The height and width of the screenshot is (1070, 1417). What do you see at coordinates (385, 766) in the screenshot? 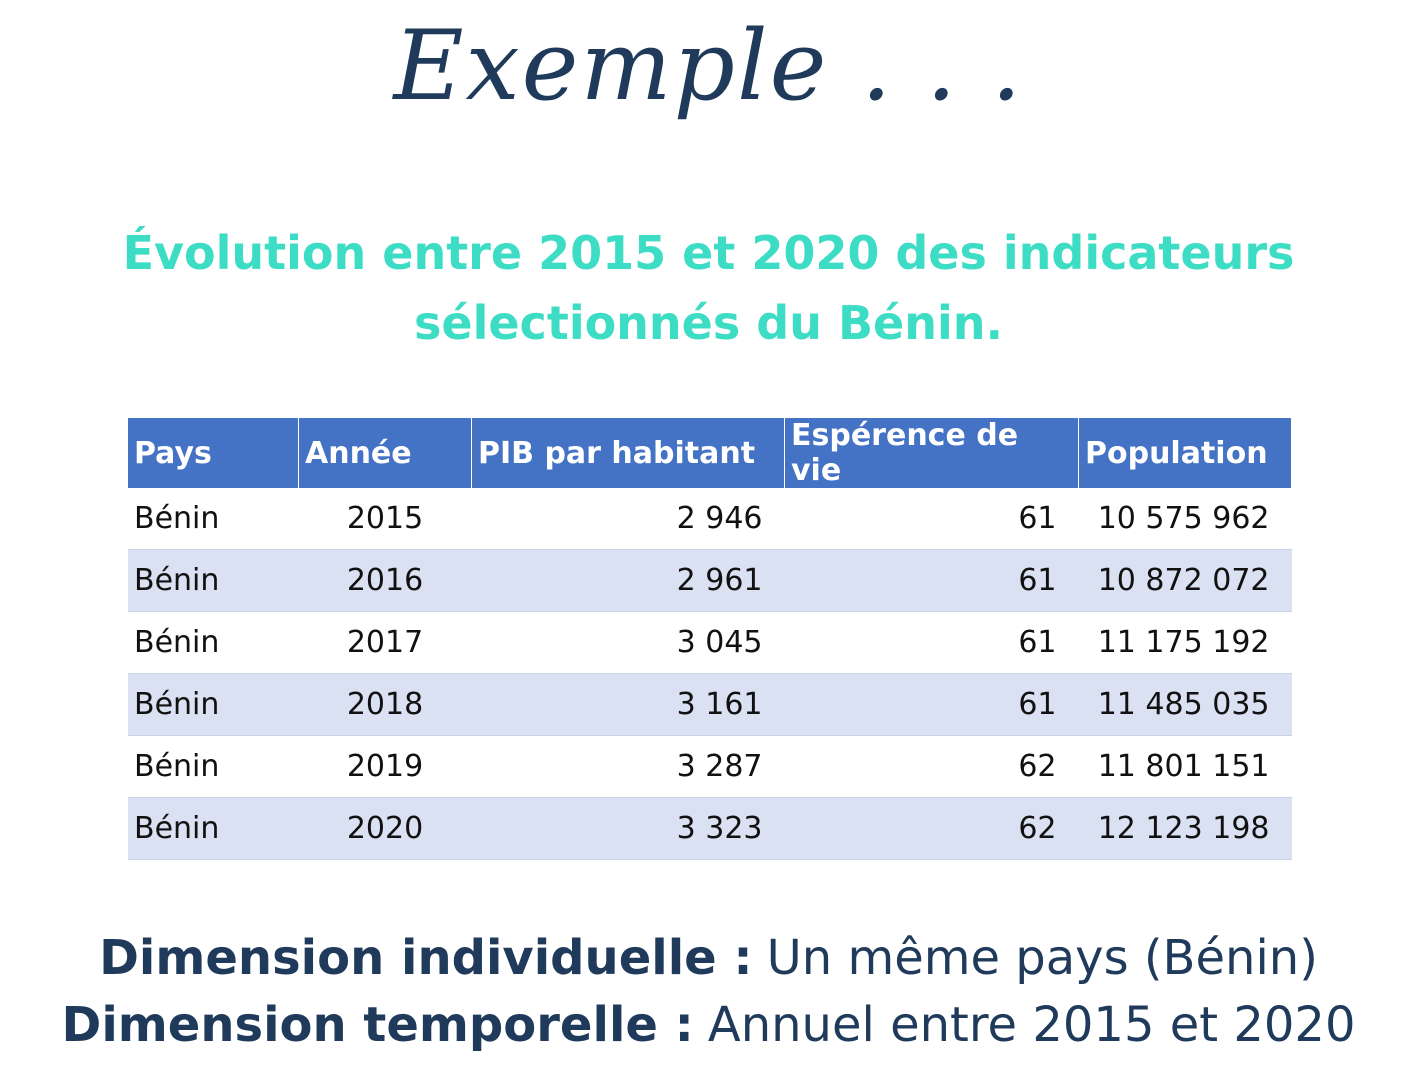
I see `table-cell: 2019` at bounding box center [385, 766].